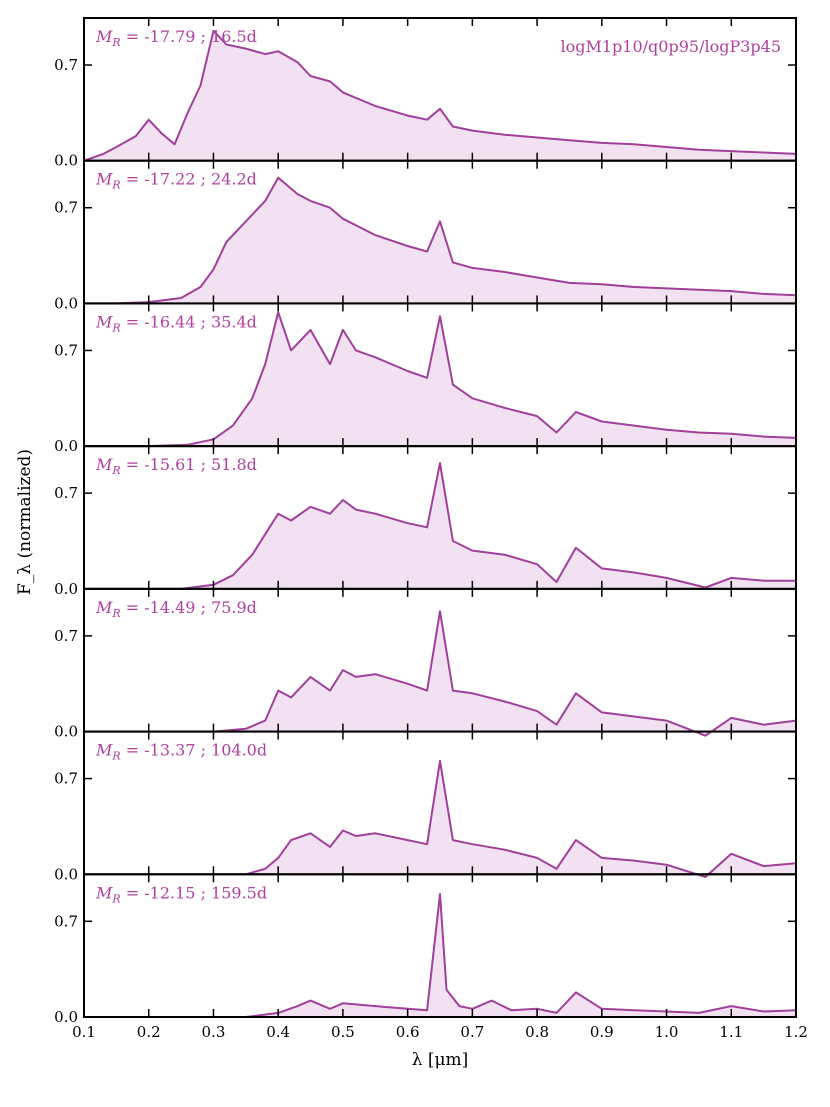 Image resolution: width=830 pixels, height=1107 pixels. What do you see at coordinates (343, 1032) in the screenshot?
I see `x-tick-label: 0.5` at bounding box center [343, 1032].